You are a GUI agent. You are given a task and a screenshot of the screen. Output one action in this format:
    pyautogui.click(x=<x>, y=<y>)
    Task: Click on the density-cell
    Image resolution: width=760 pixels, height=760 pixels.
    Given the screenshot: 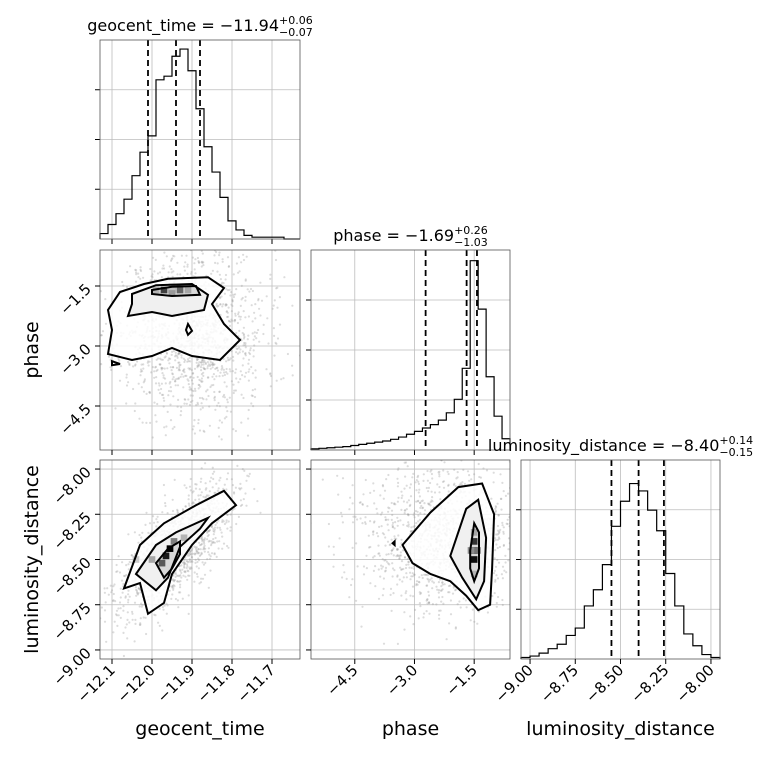 What is the action you would take?
    pyautogui.click(x=477, y=550)
    